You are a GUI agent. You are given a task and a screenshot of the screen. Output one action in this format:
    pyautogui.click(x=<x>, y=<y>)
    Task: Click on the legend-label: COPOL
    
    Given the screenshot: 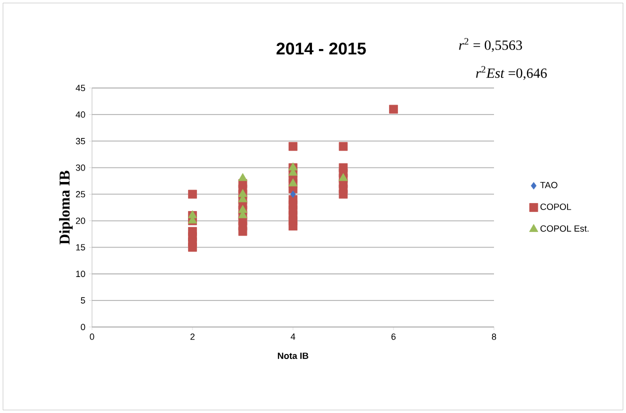 What is the action you would take?
    pyautogui.click(x=556, y=207)
    